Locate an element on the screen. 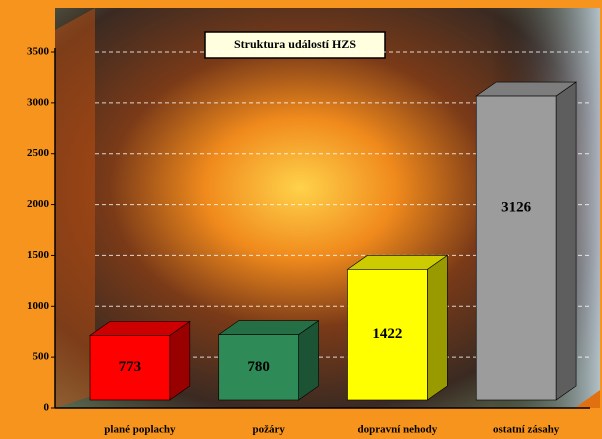  x-tick-label: plané poplachy is located at coordinates (140, 430).